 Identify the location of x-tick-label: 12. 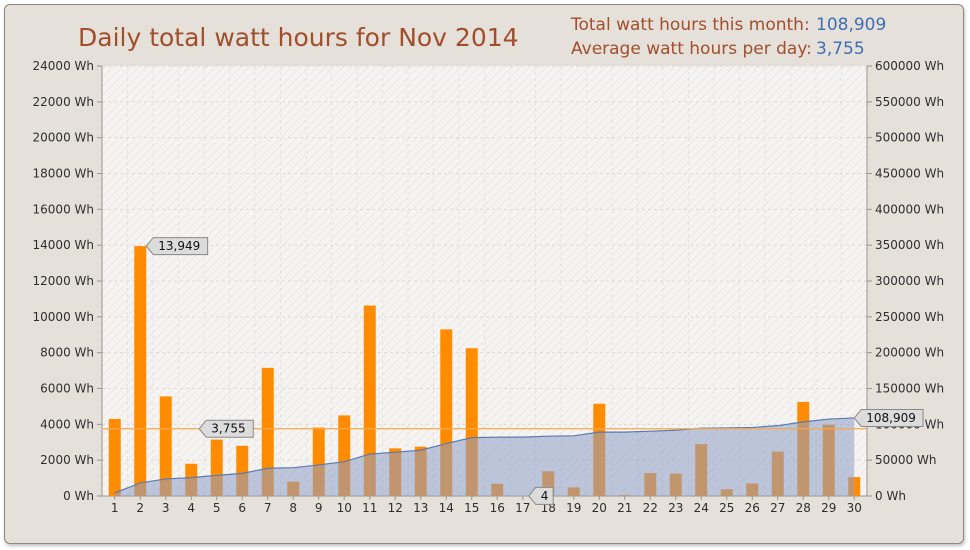
(395, 508).